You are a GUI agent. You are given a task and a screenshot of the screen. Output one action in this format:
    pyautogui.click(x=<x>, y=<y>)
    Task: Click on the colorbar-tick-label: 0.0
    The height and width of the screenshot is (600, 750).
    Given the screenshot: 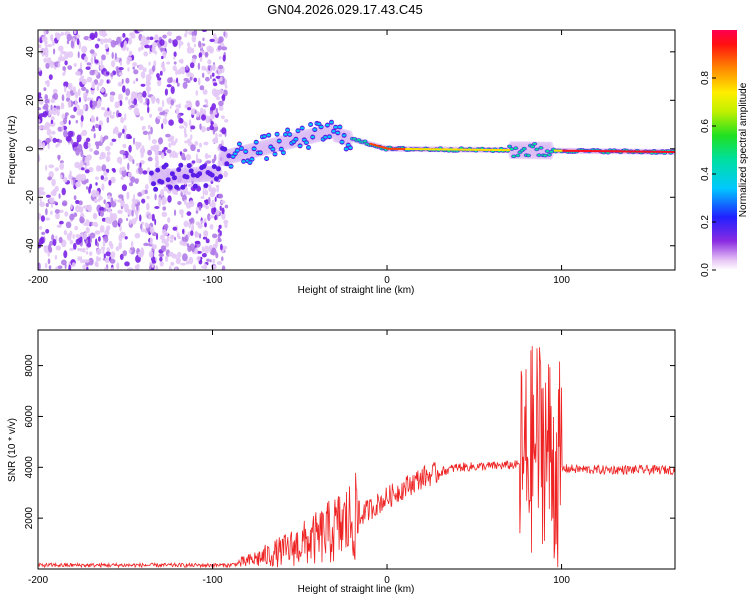 What is the action you would take?
    pyautogui.click(x=705, y=270)
    